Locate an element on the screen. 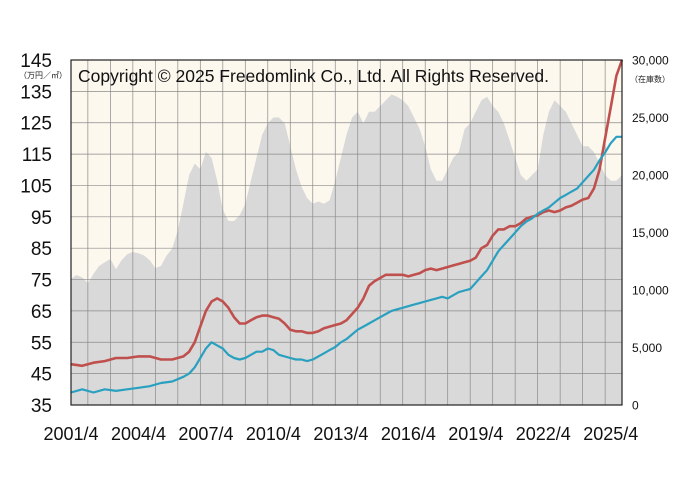 This screenshot has width=700, height=495. x-tick-label: 2007/4 is located at coordinates (205, 434).